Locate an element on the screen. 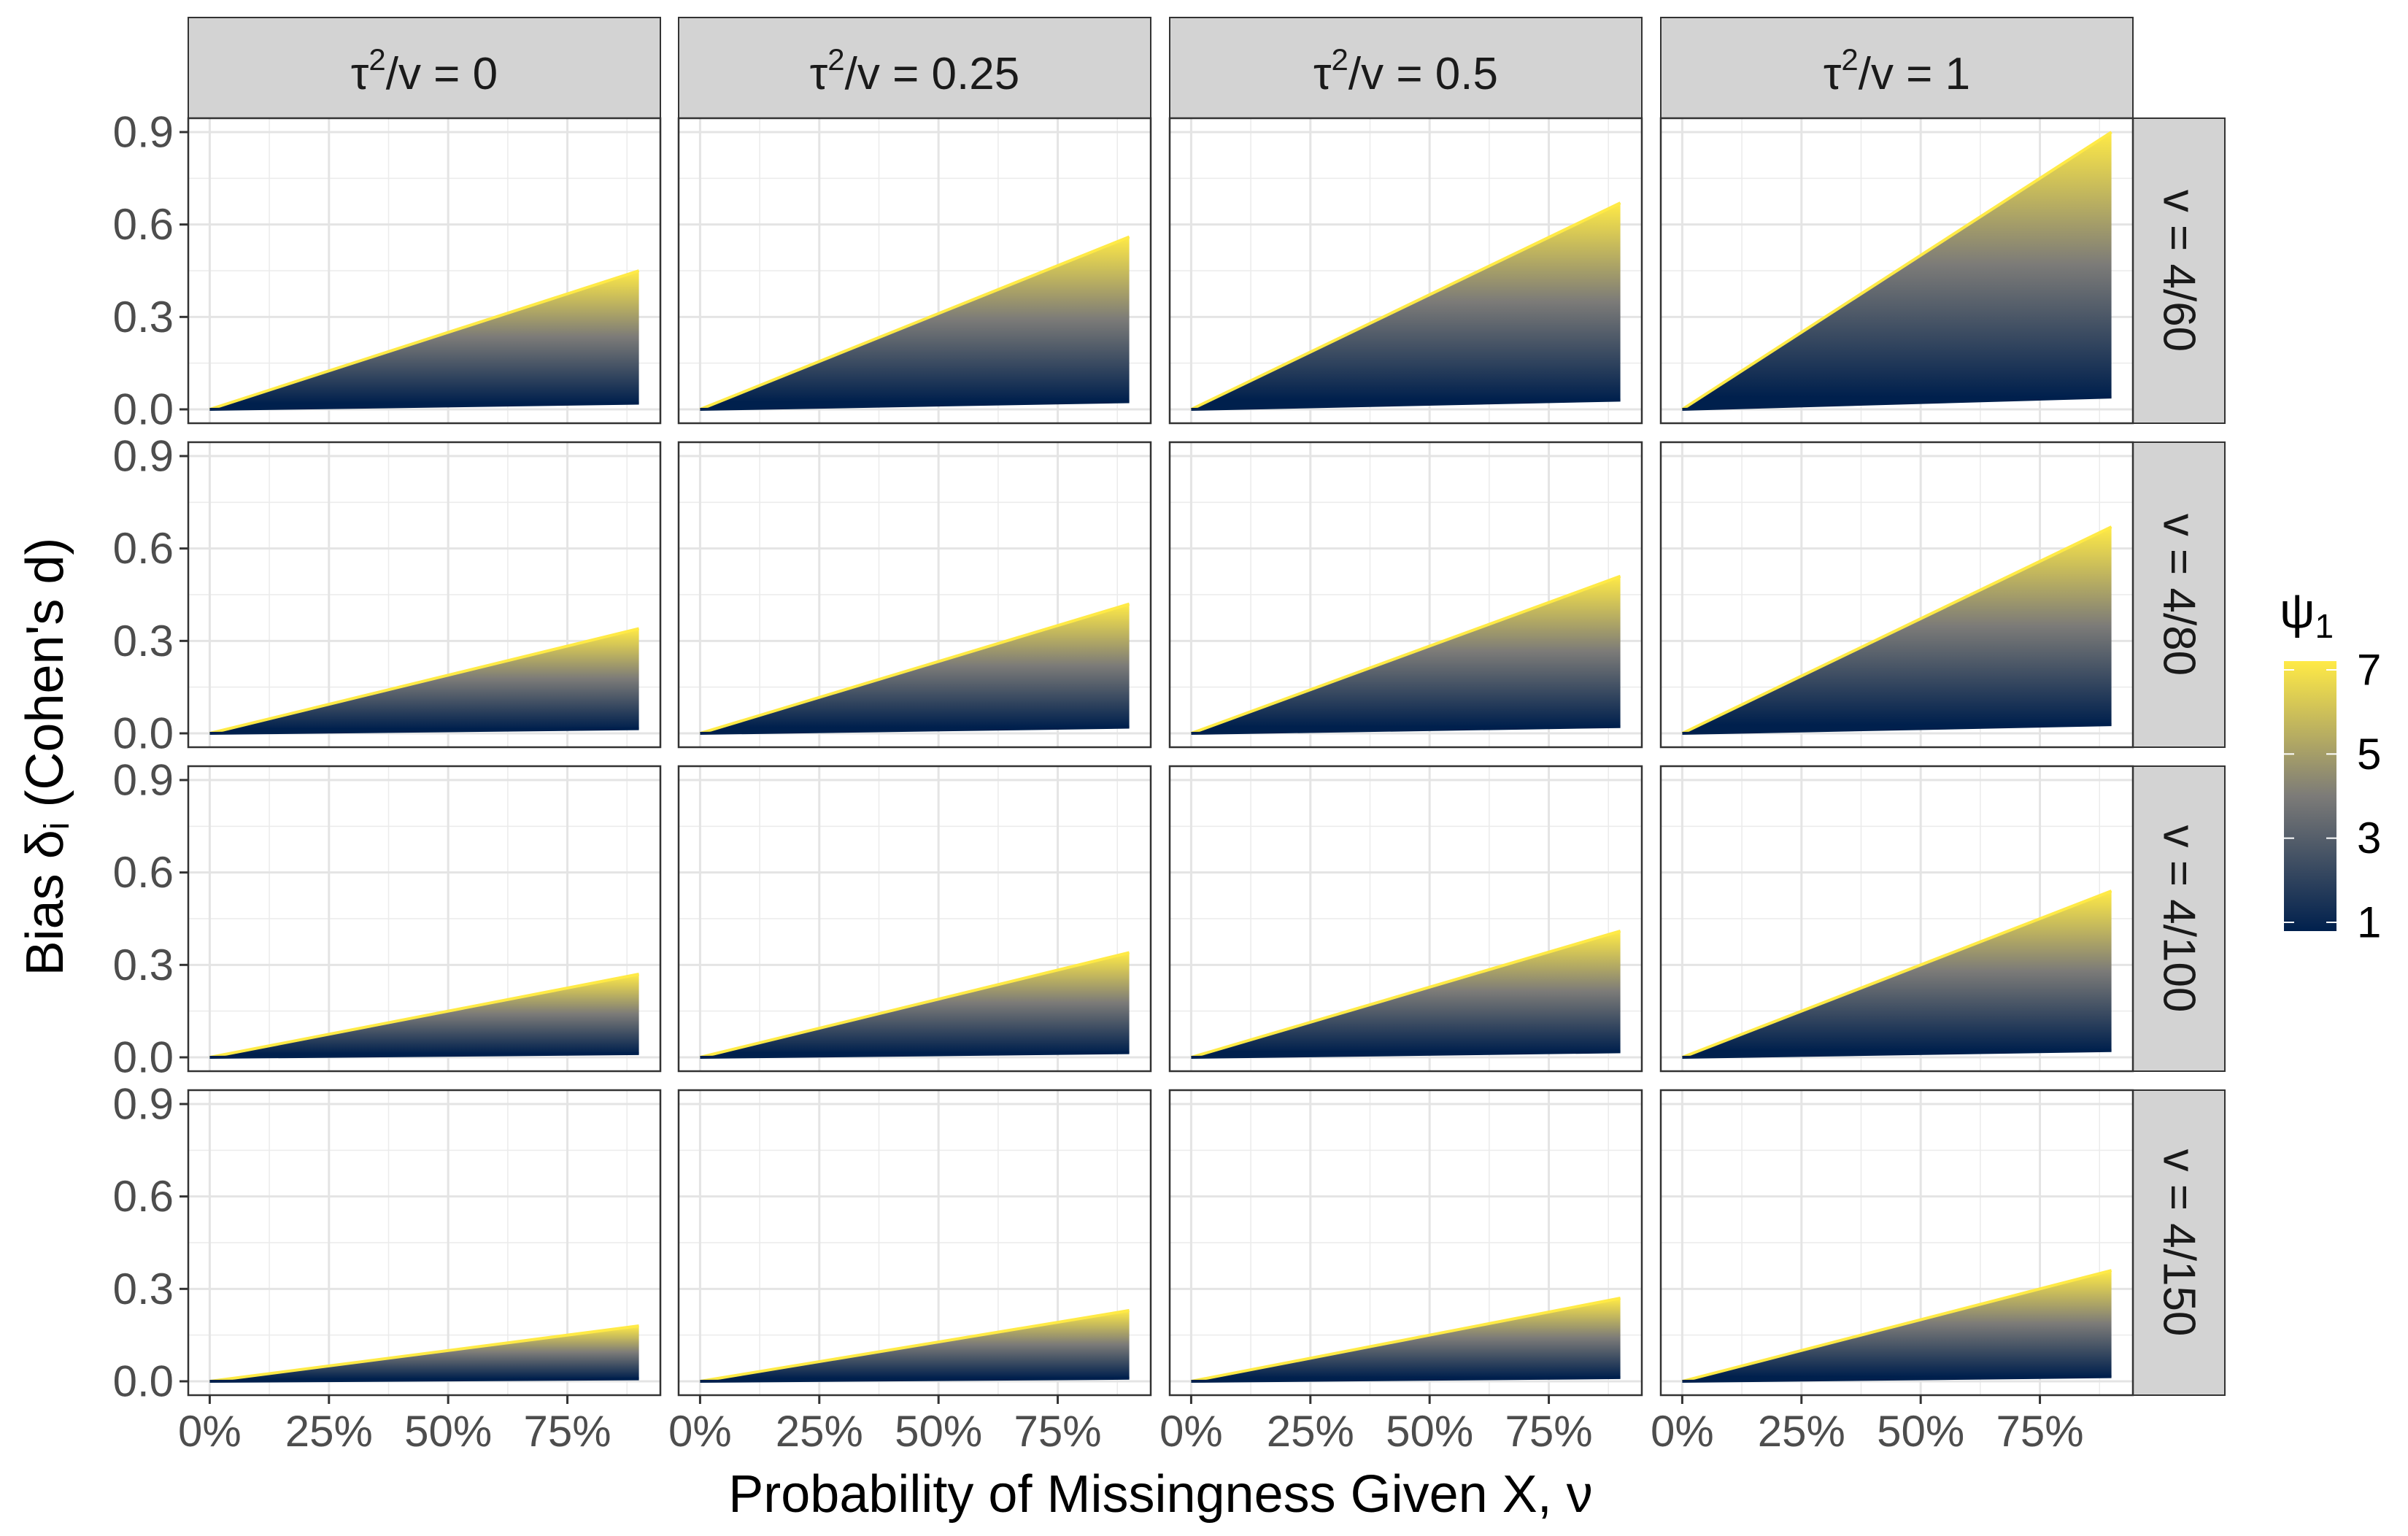 This screenshot has height=1536, width=2408. legend-label: 7 is located at coordinates (2369, 670).